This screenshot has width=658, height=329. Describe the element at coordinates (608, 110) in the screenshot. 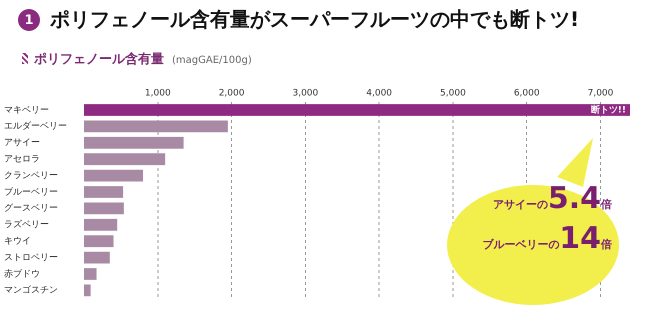

I see `annotation: 断トツ!!` at that location.